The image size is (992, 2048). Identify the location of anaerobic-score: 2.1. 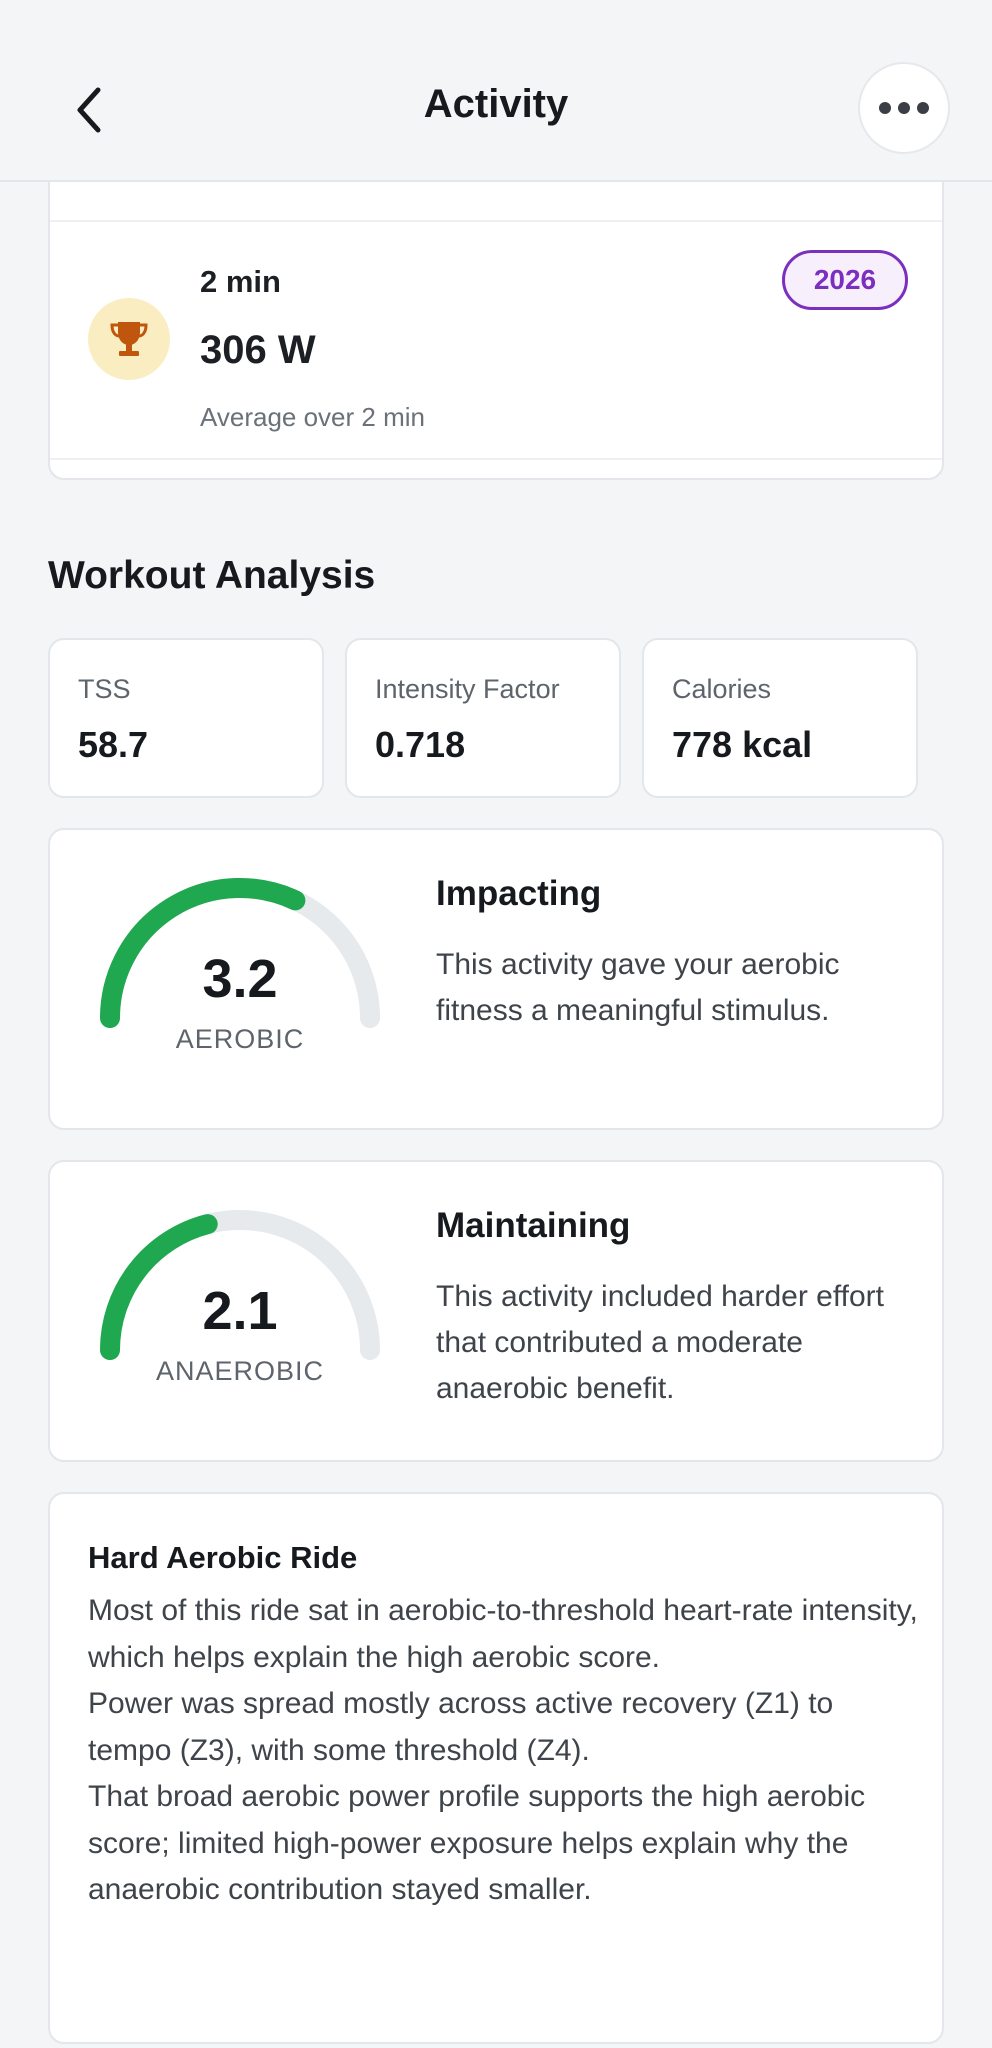
(240, 1311).